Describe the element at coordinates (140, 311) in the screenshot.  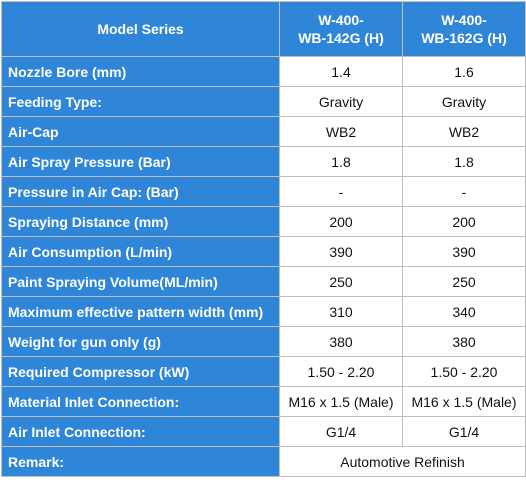
I see `spec-label: Maximum effective pattern width (mm)` at that location.